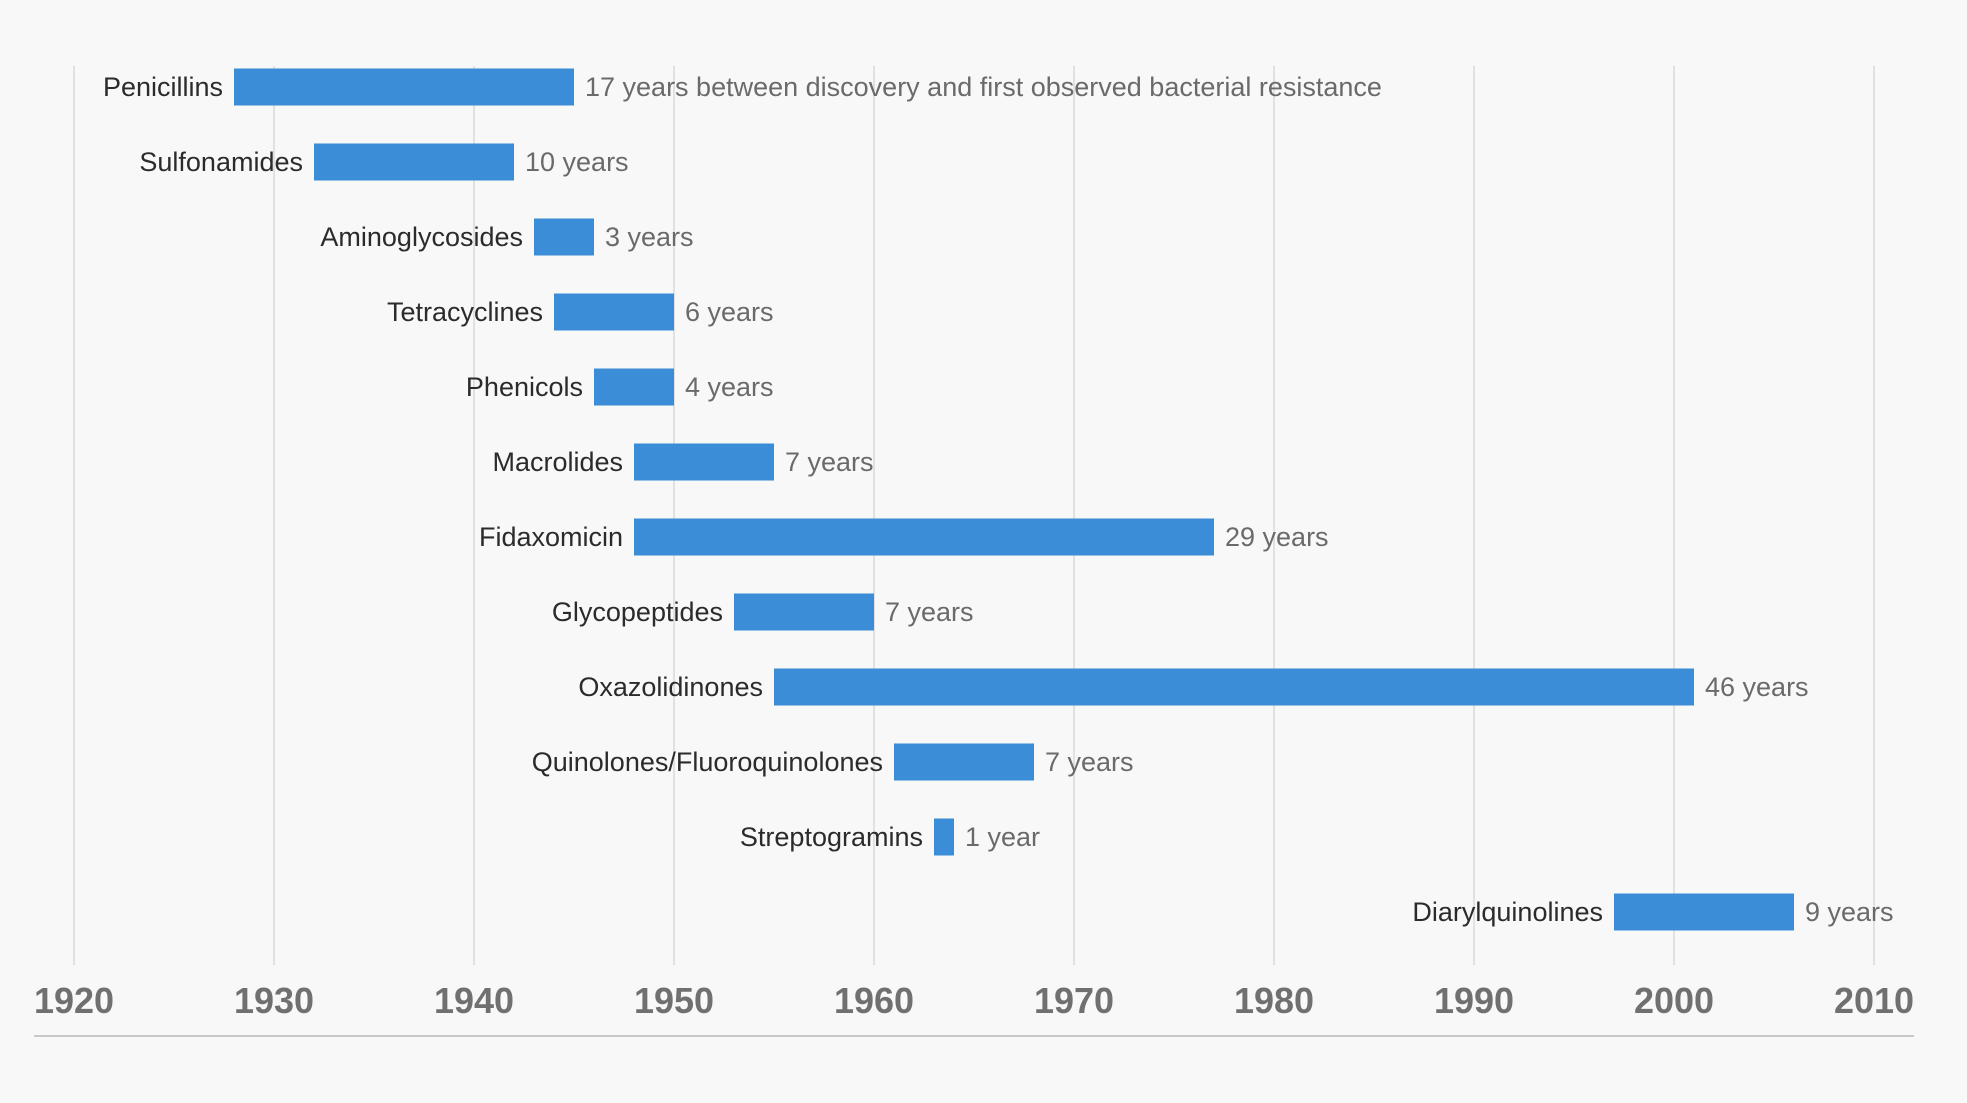 The height and width of the screenshot is (1103, 1967). What do you see at coordinates (704, 462) in the screenshot?
I see `bar-macrolides` at bounding box center [704, 462].